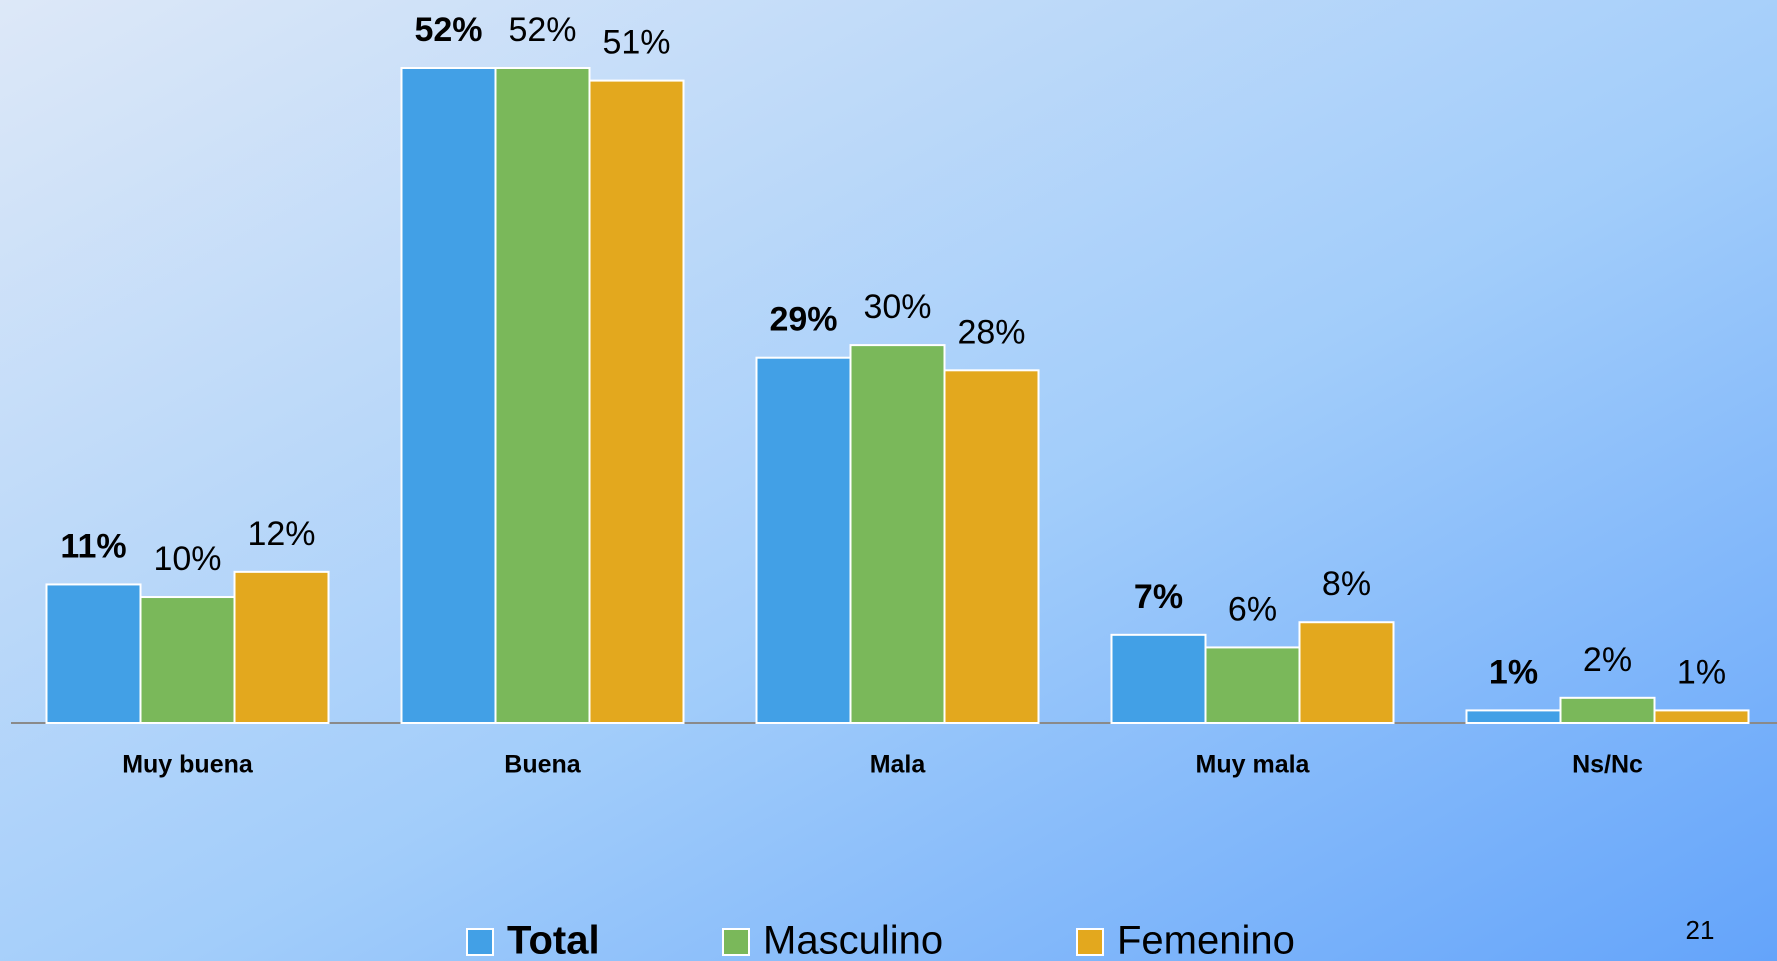 The width and height of the screenshot is (1777, 961). Describe the element at coordinates (803, 320) in the screenshot. I see `value-label: 29%` at that location.